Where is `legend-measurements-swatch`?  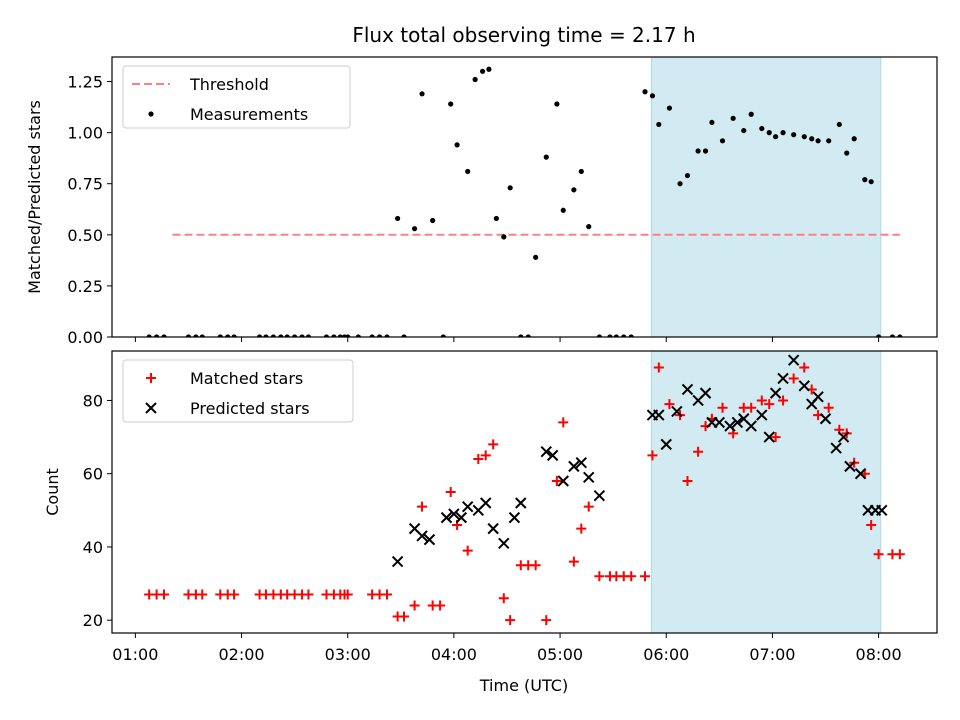
legend-measurements-swatch is located at coordinates (151, 114).